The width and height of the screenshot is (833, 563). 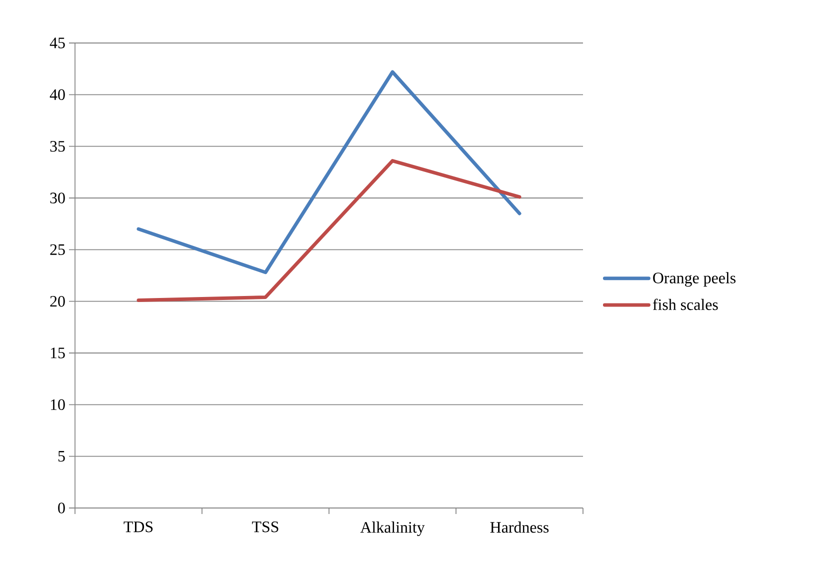 I want to click on legend-label: Orange peels, so click(x=694, y=279).